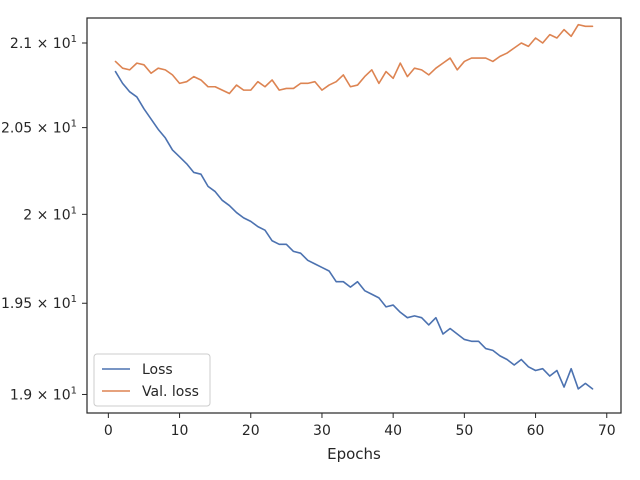 The image size is (640, 480). What do you see at coordinates (43, 43) in the screenshot?
I see `y-tick-label: 2.1 × 10¹` at bounding box center [43, 43].